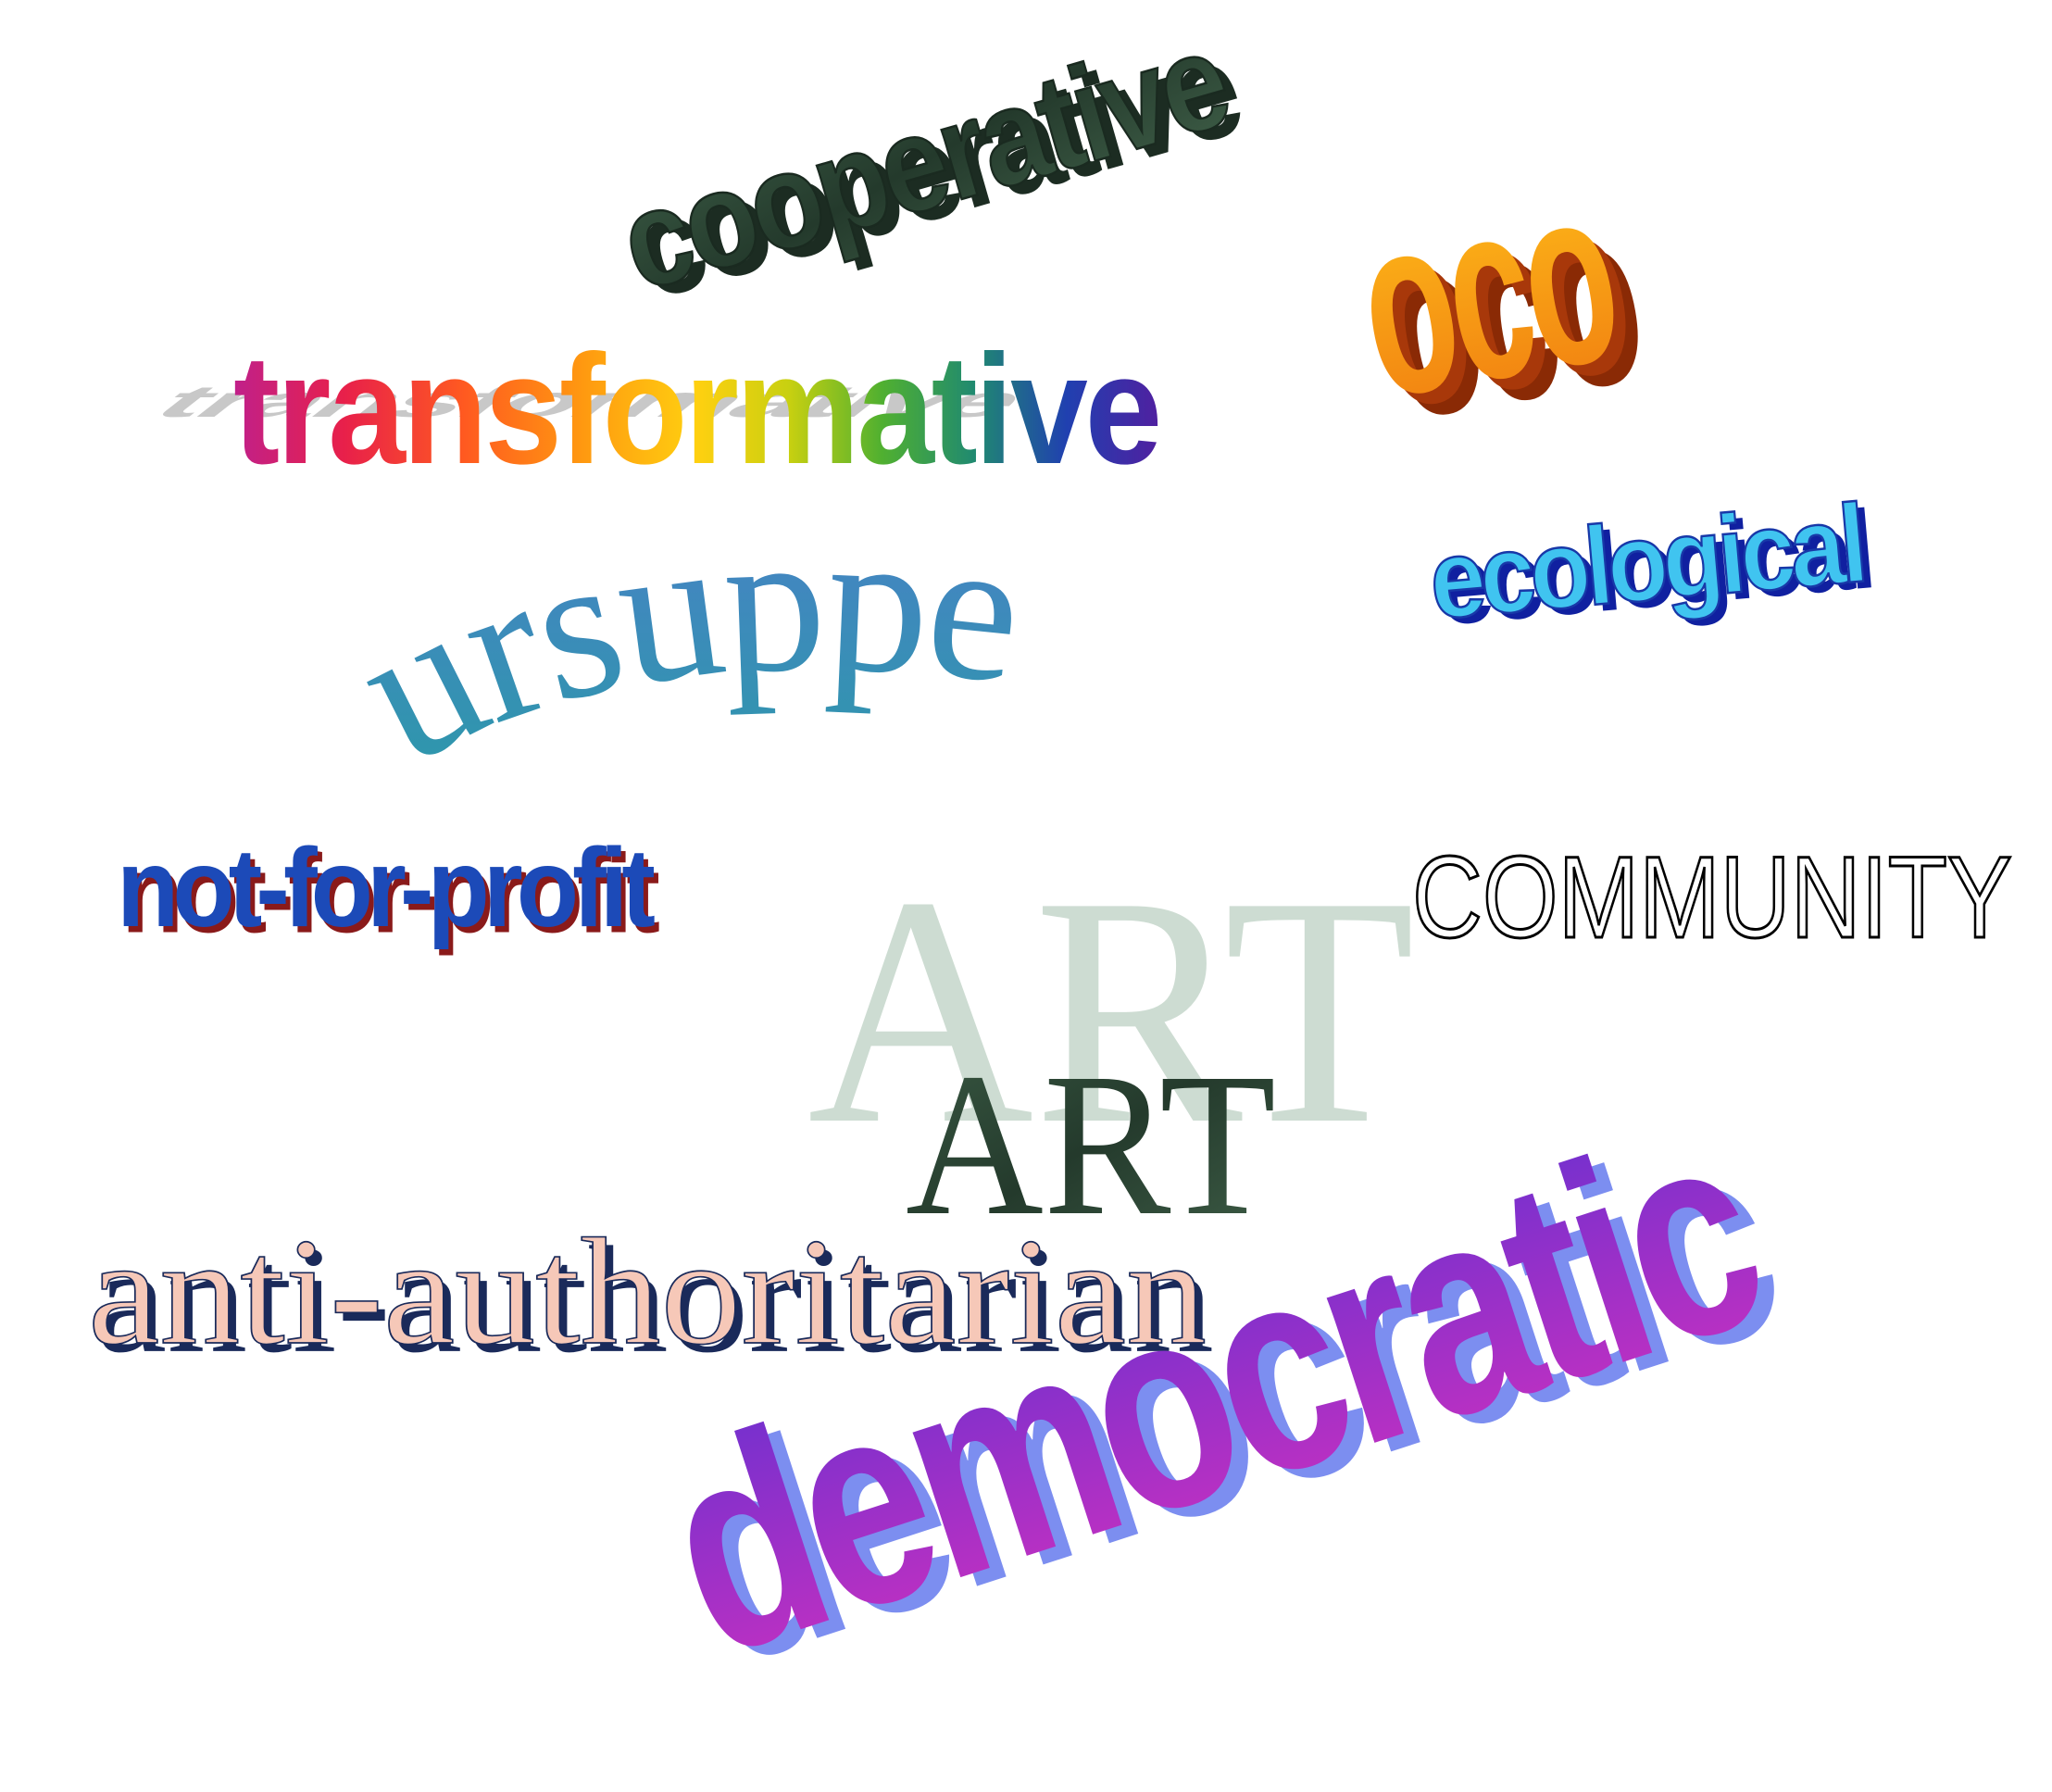 This screenshot has height=1792, width=2052. I want to click on oco-extrude: oco, so click(1511, 312).